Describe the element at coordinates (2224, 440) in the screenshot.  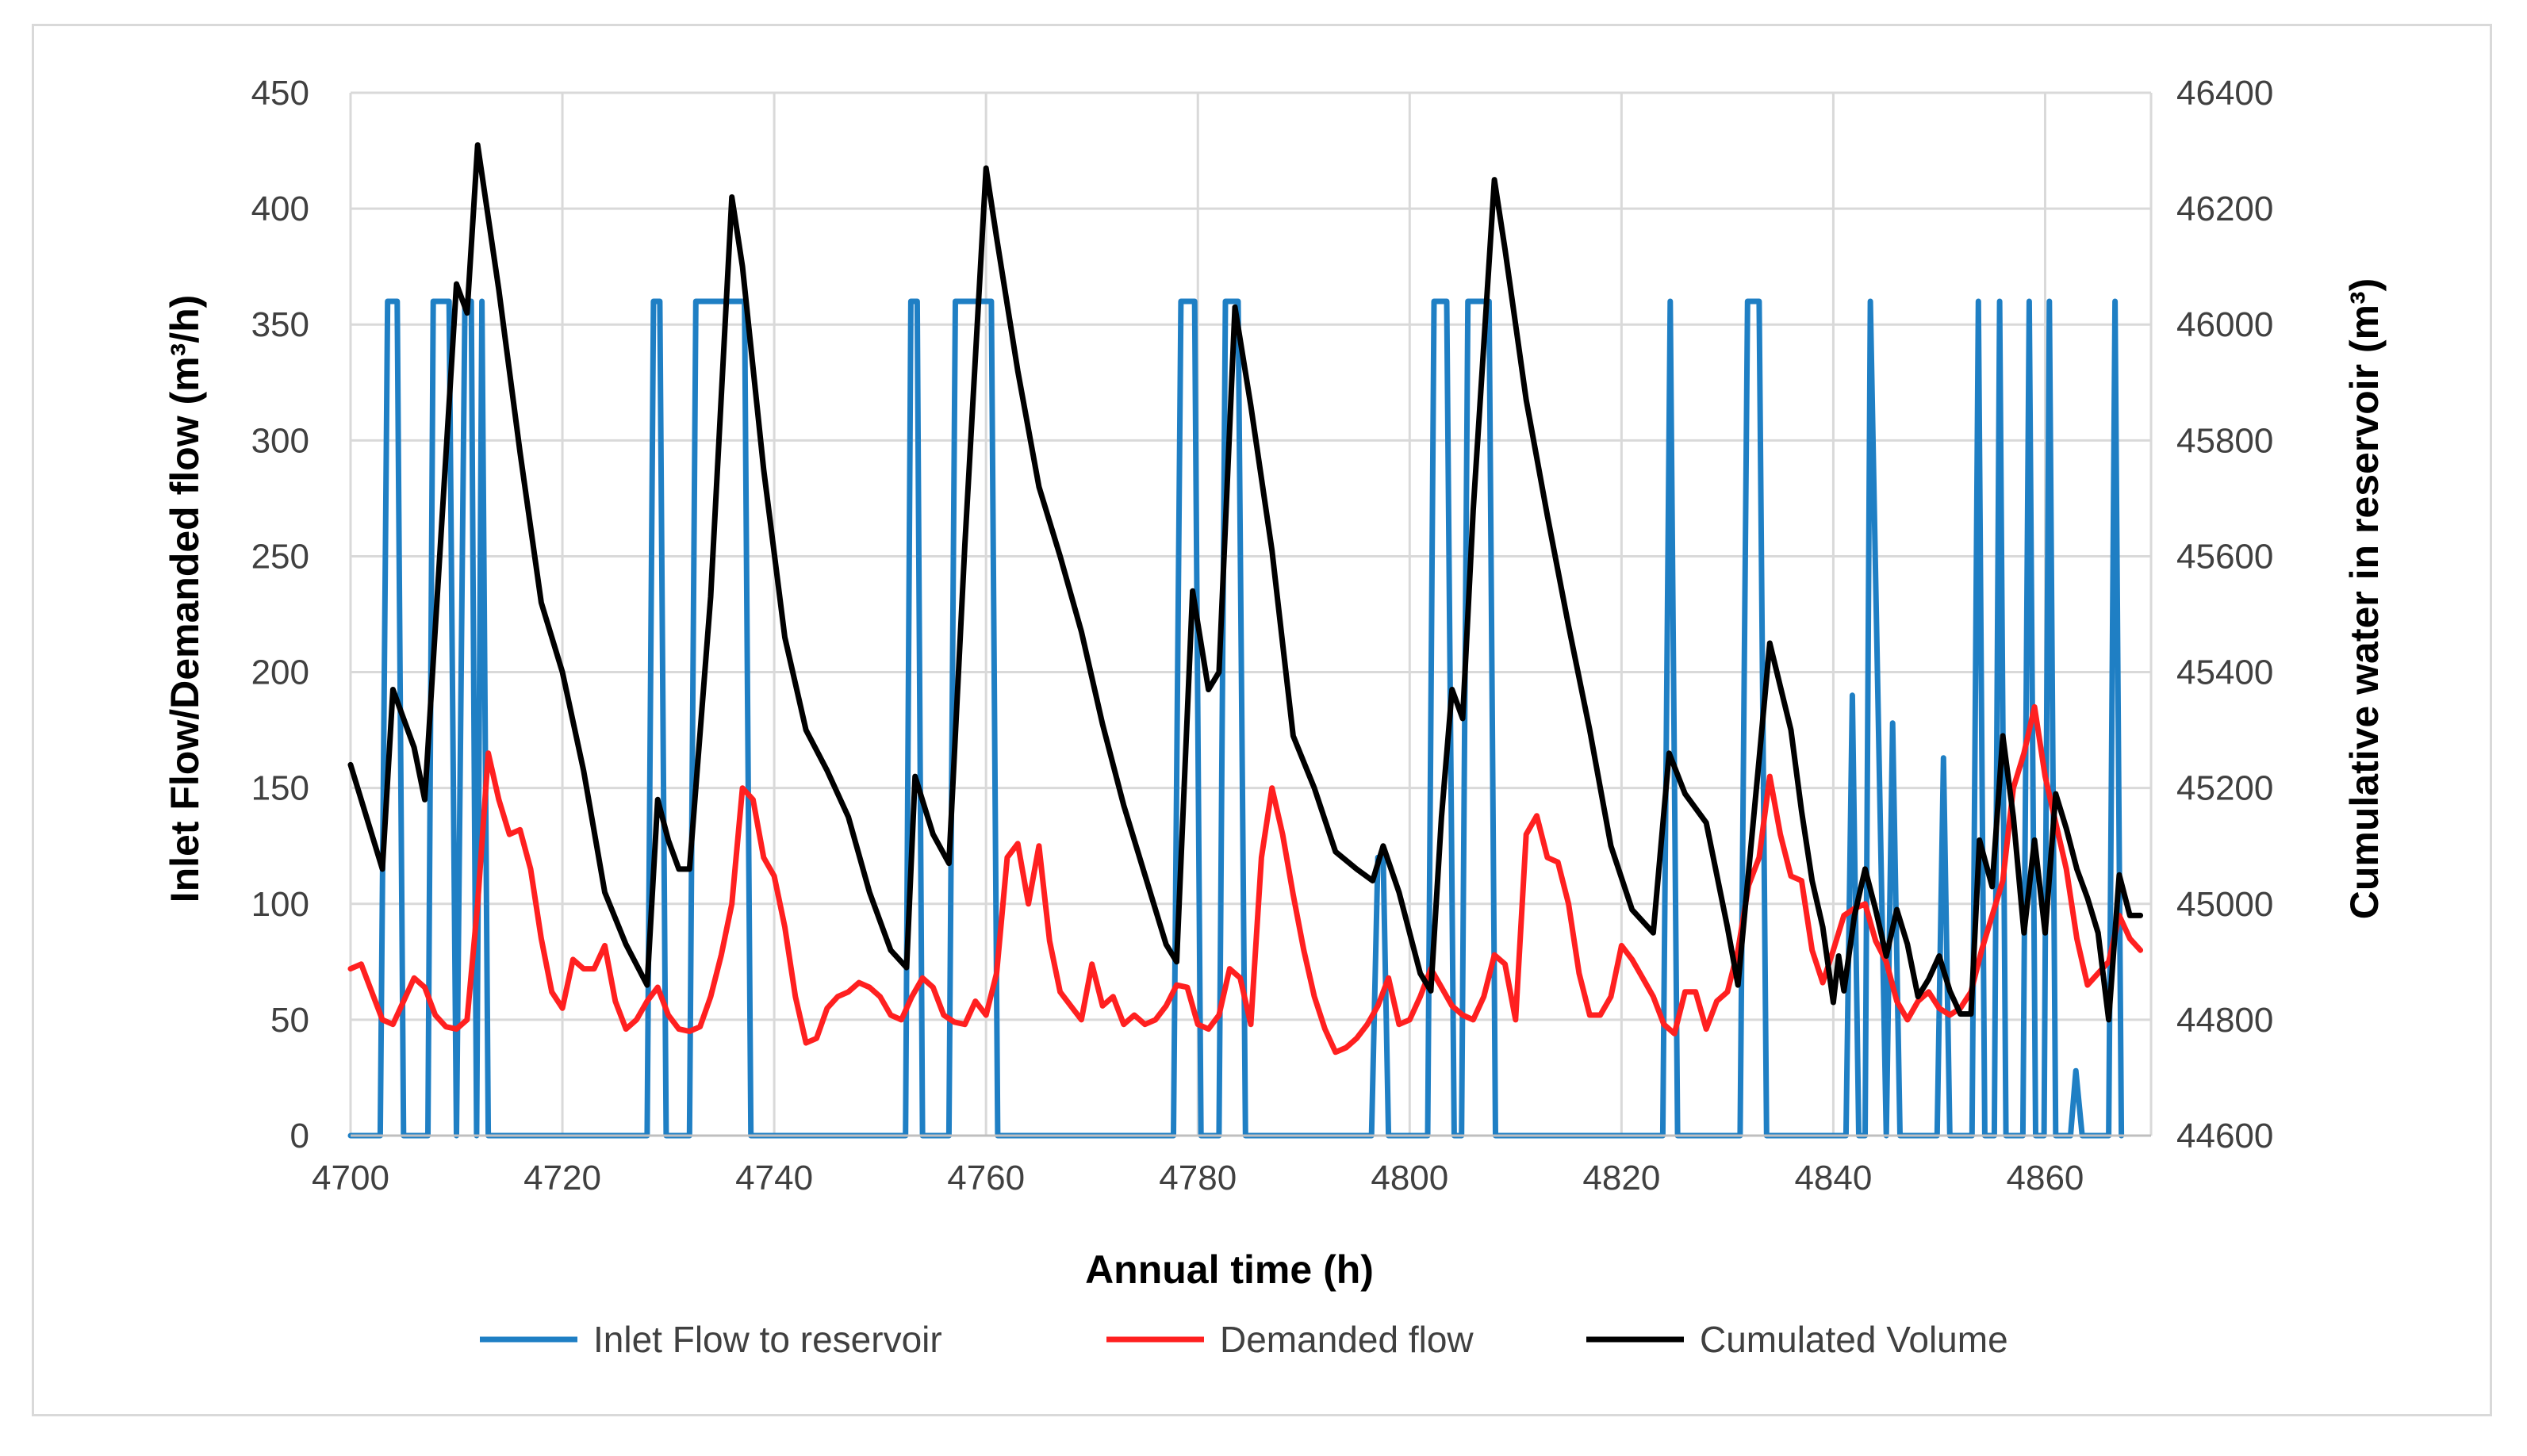
I see `y-right-tick-label: 45800` at that location.